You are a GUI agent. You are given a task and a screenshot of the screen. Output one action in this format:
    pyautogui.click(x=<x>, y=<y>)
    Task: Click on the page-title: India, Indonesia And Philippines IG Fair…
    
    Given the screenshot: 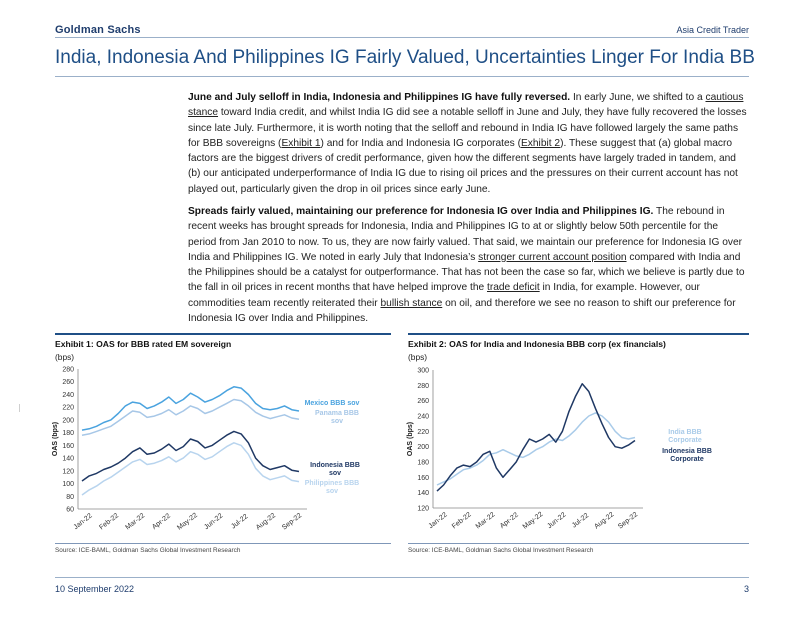 What is the action you would take?
    pyautogui.click(x=405, y=57)
    